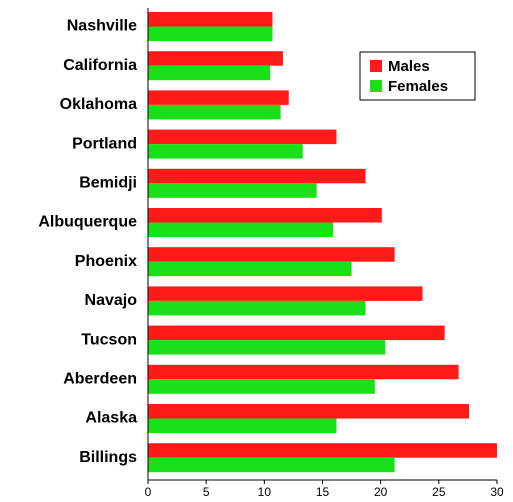 Image resolution: width=513 pixels, height=502 pixels. Describe the element at coordinates (106, 261) in the screenshot. I see `y-tick-label: Phoenix` at that location.